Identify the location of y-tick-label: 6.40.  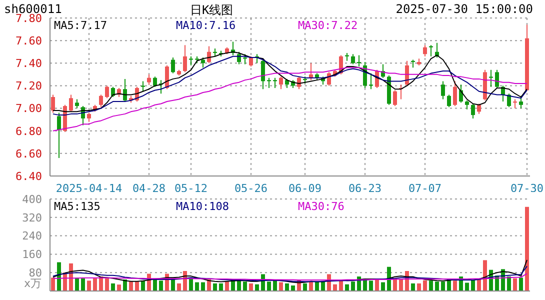
(29, 176).